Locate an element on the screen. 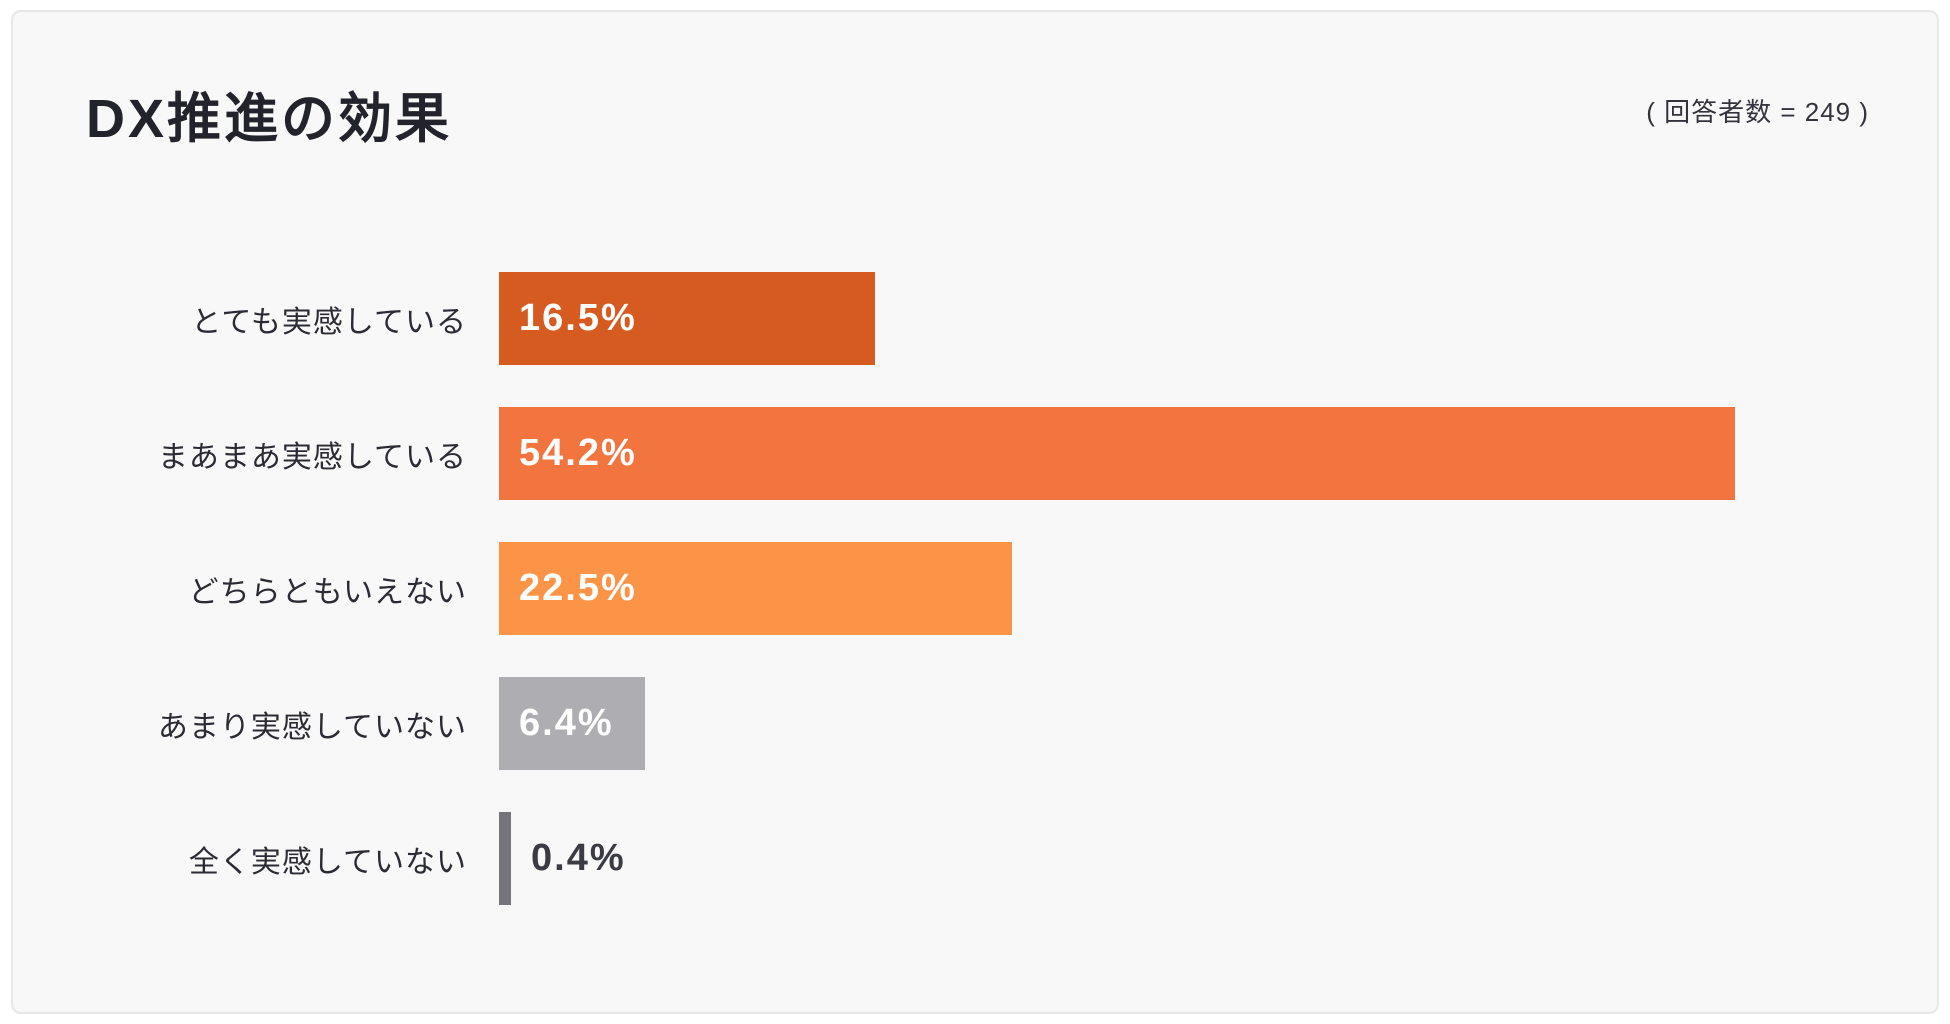  bar-row: どちらともいえない 22.5% is located at coordinates (975, 588).